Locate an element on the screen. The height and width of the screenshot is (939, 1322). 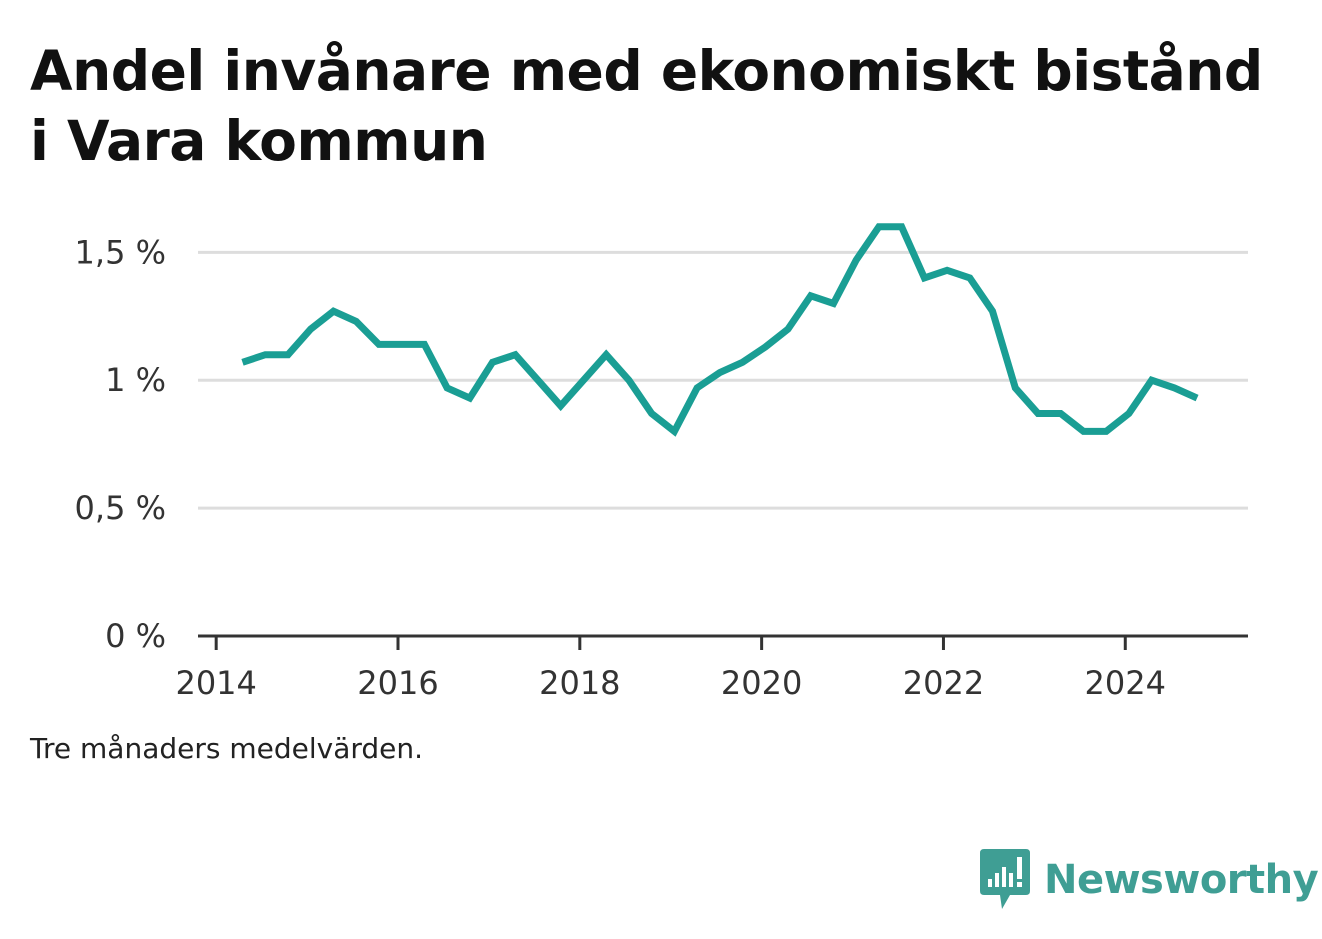
y-tick-label: 1 % is located at coordinates (135, 380).